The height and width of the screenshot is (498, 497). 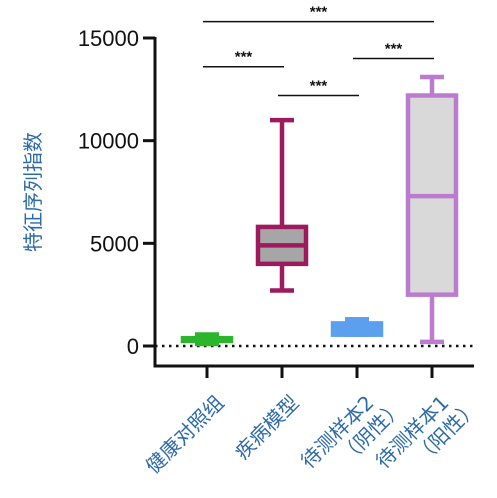 I want to click on category-label-line: 疾病模型, so click(x=267, y=428).